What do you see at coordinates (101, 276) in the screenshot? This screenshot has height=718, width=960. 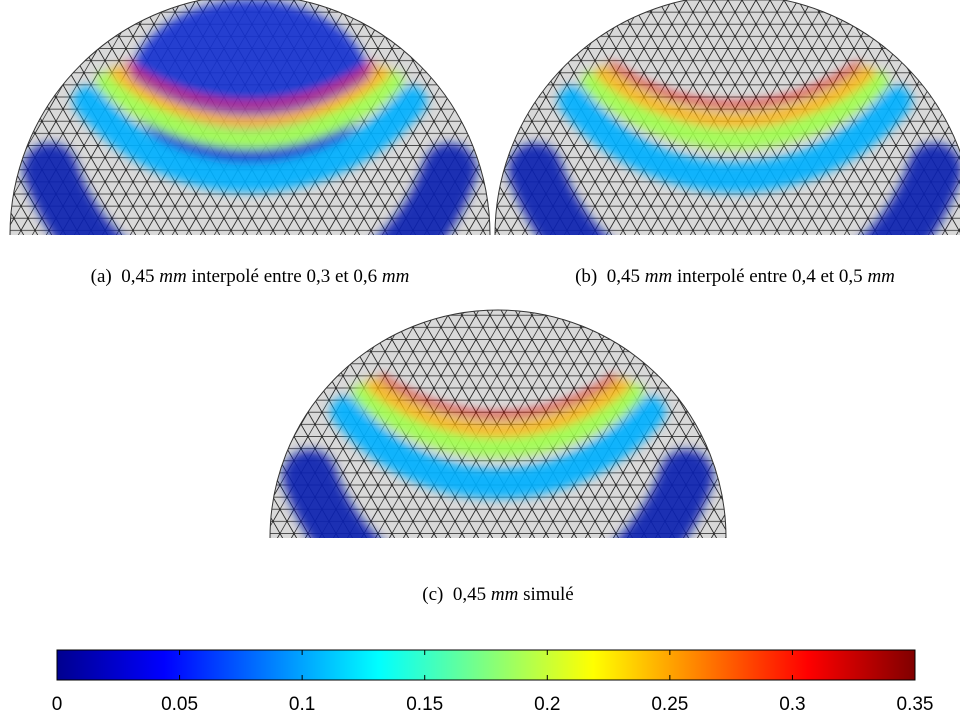 I see `caption-label: (a)` at bounding box center [101, 276].